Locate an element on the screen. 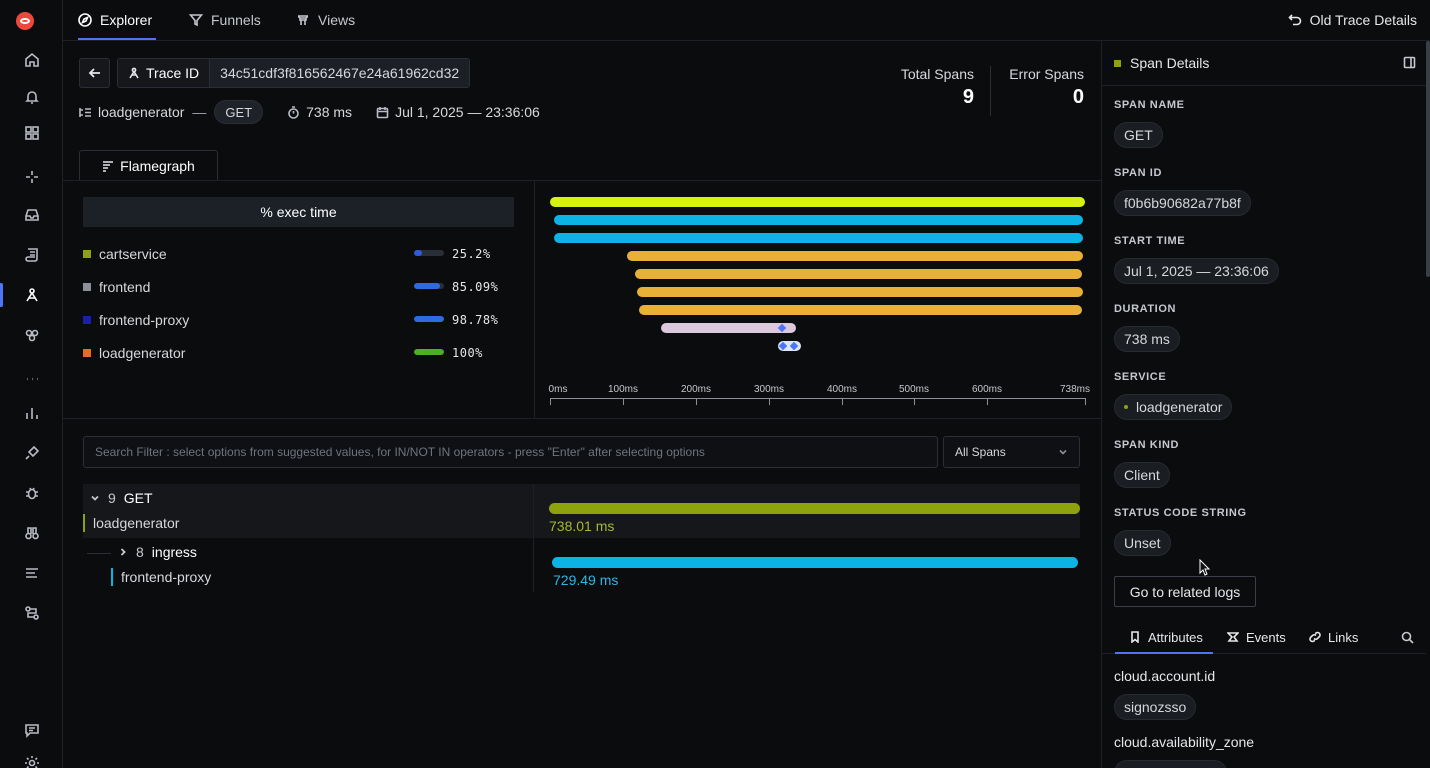 This screenshot has height=768, width=1430. axis-tick-label: 600ms is located at coordinates (987, 389).